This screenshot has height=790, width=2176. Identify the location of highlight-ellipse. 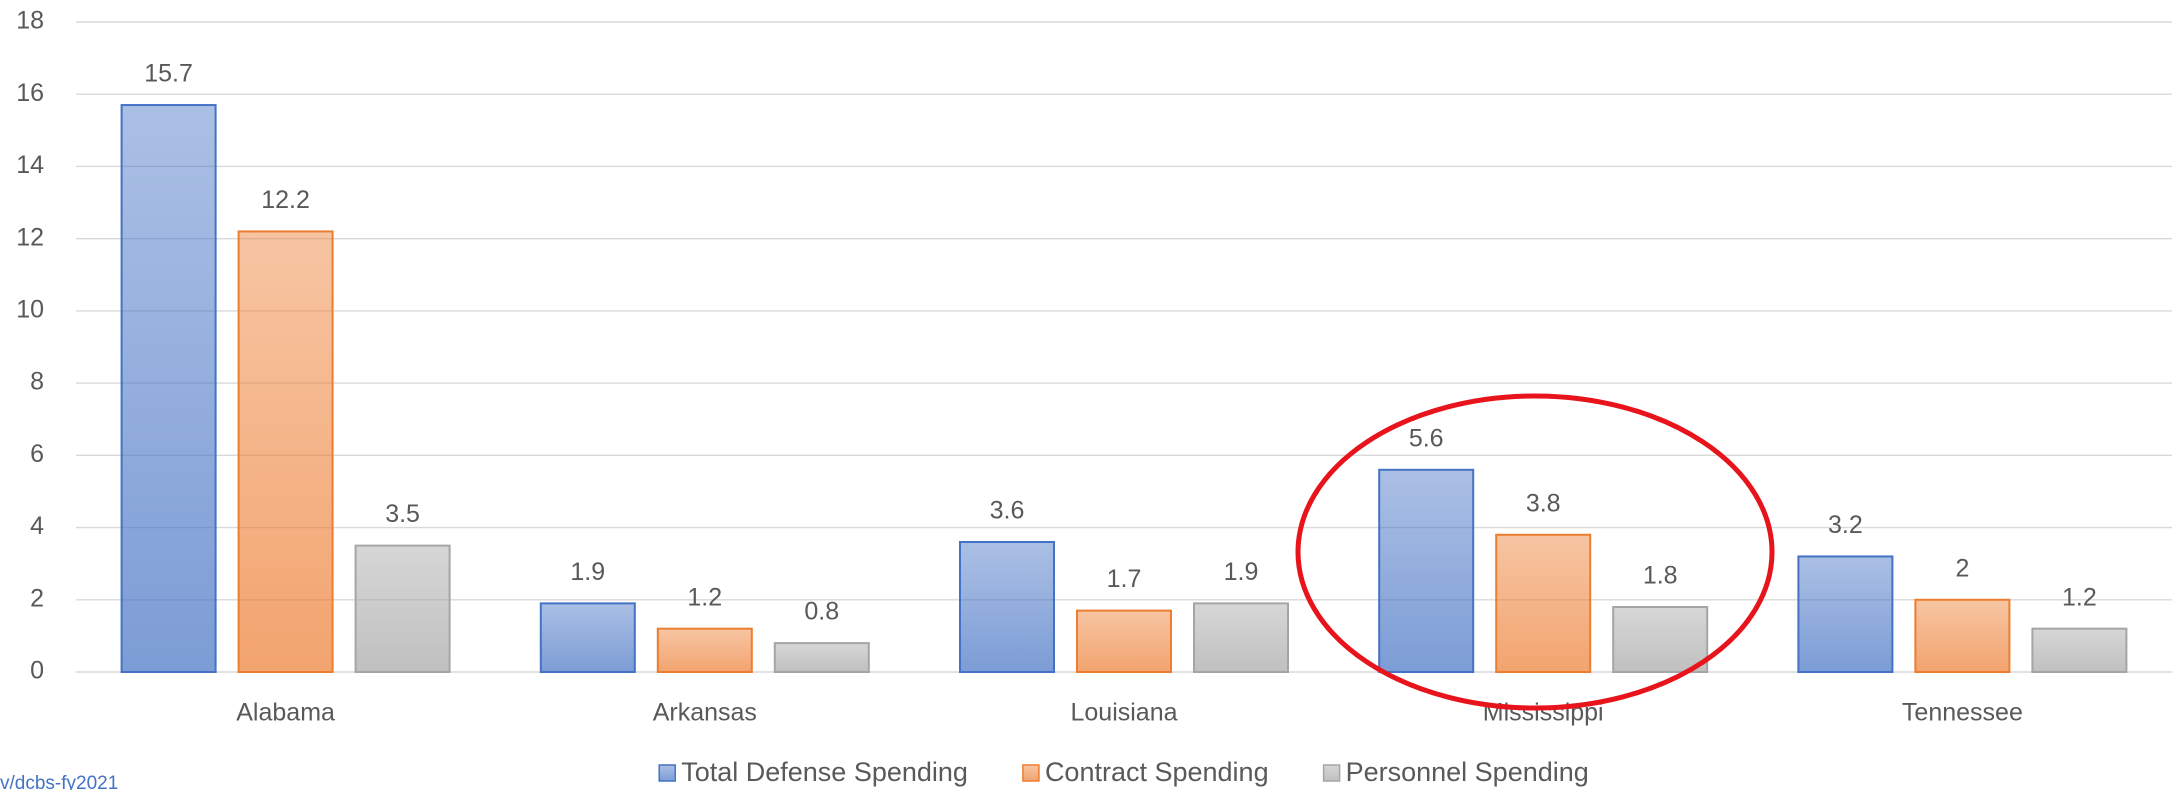
(1535, 552).